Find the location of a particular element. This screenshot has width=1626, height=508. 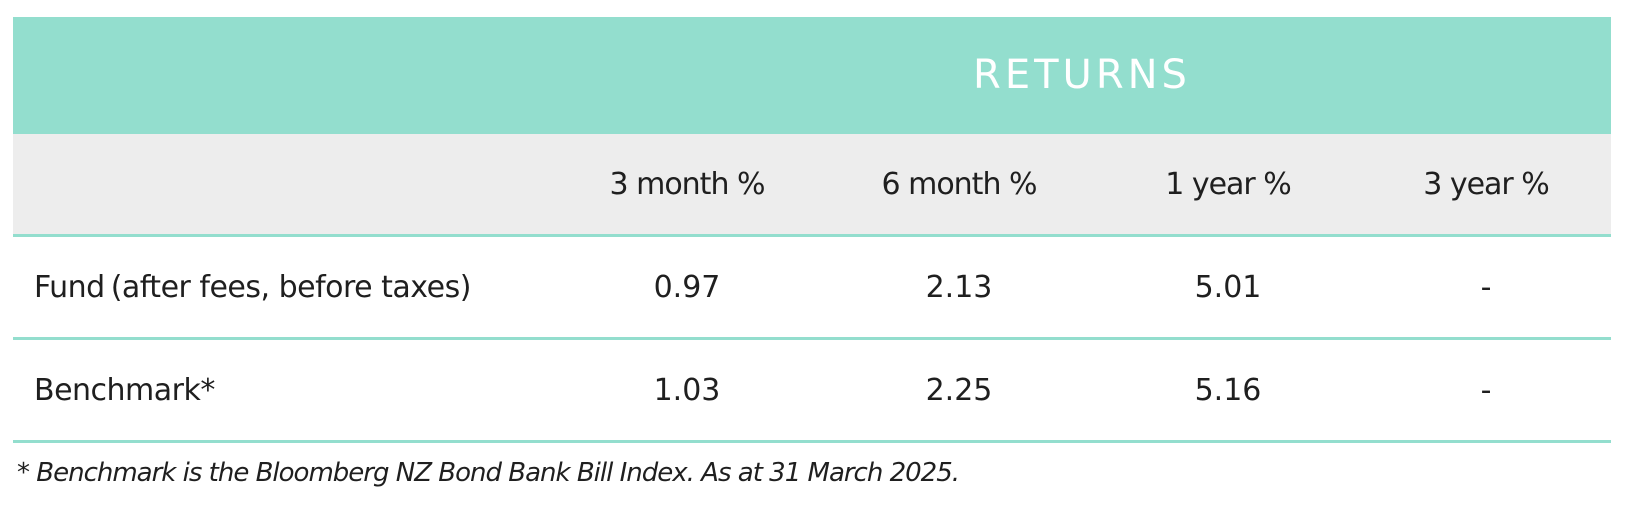

column-header-3-month: 3 month % is located at coordinates (687, 184).